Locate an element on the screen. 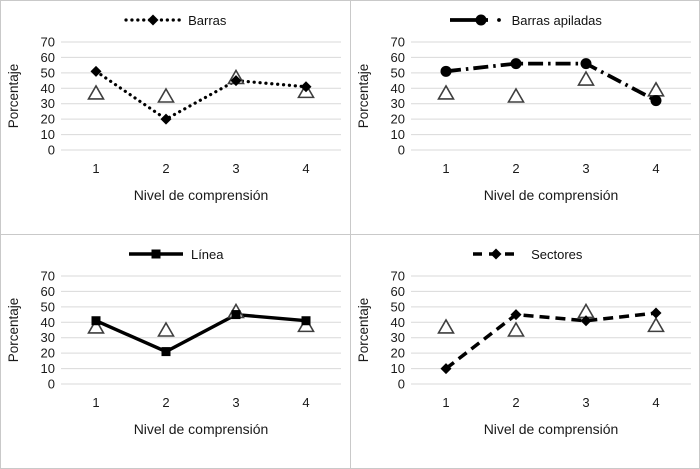 The height and width of the screenshot is (469, 700). legend-dot is located at coordinates (498, 20).